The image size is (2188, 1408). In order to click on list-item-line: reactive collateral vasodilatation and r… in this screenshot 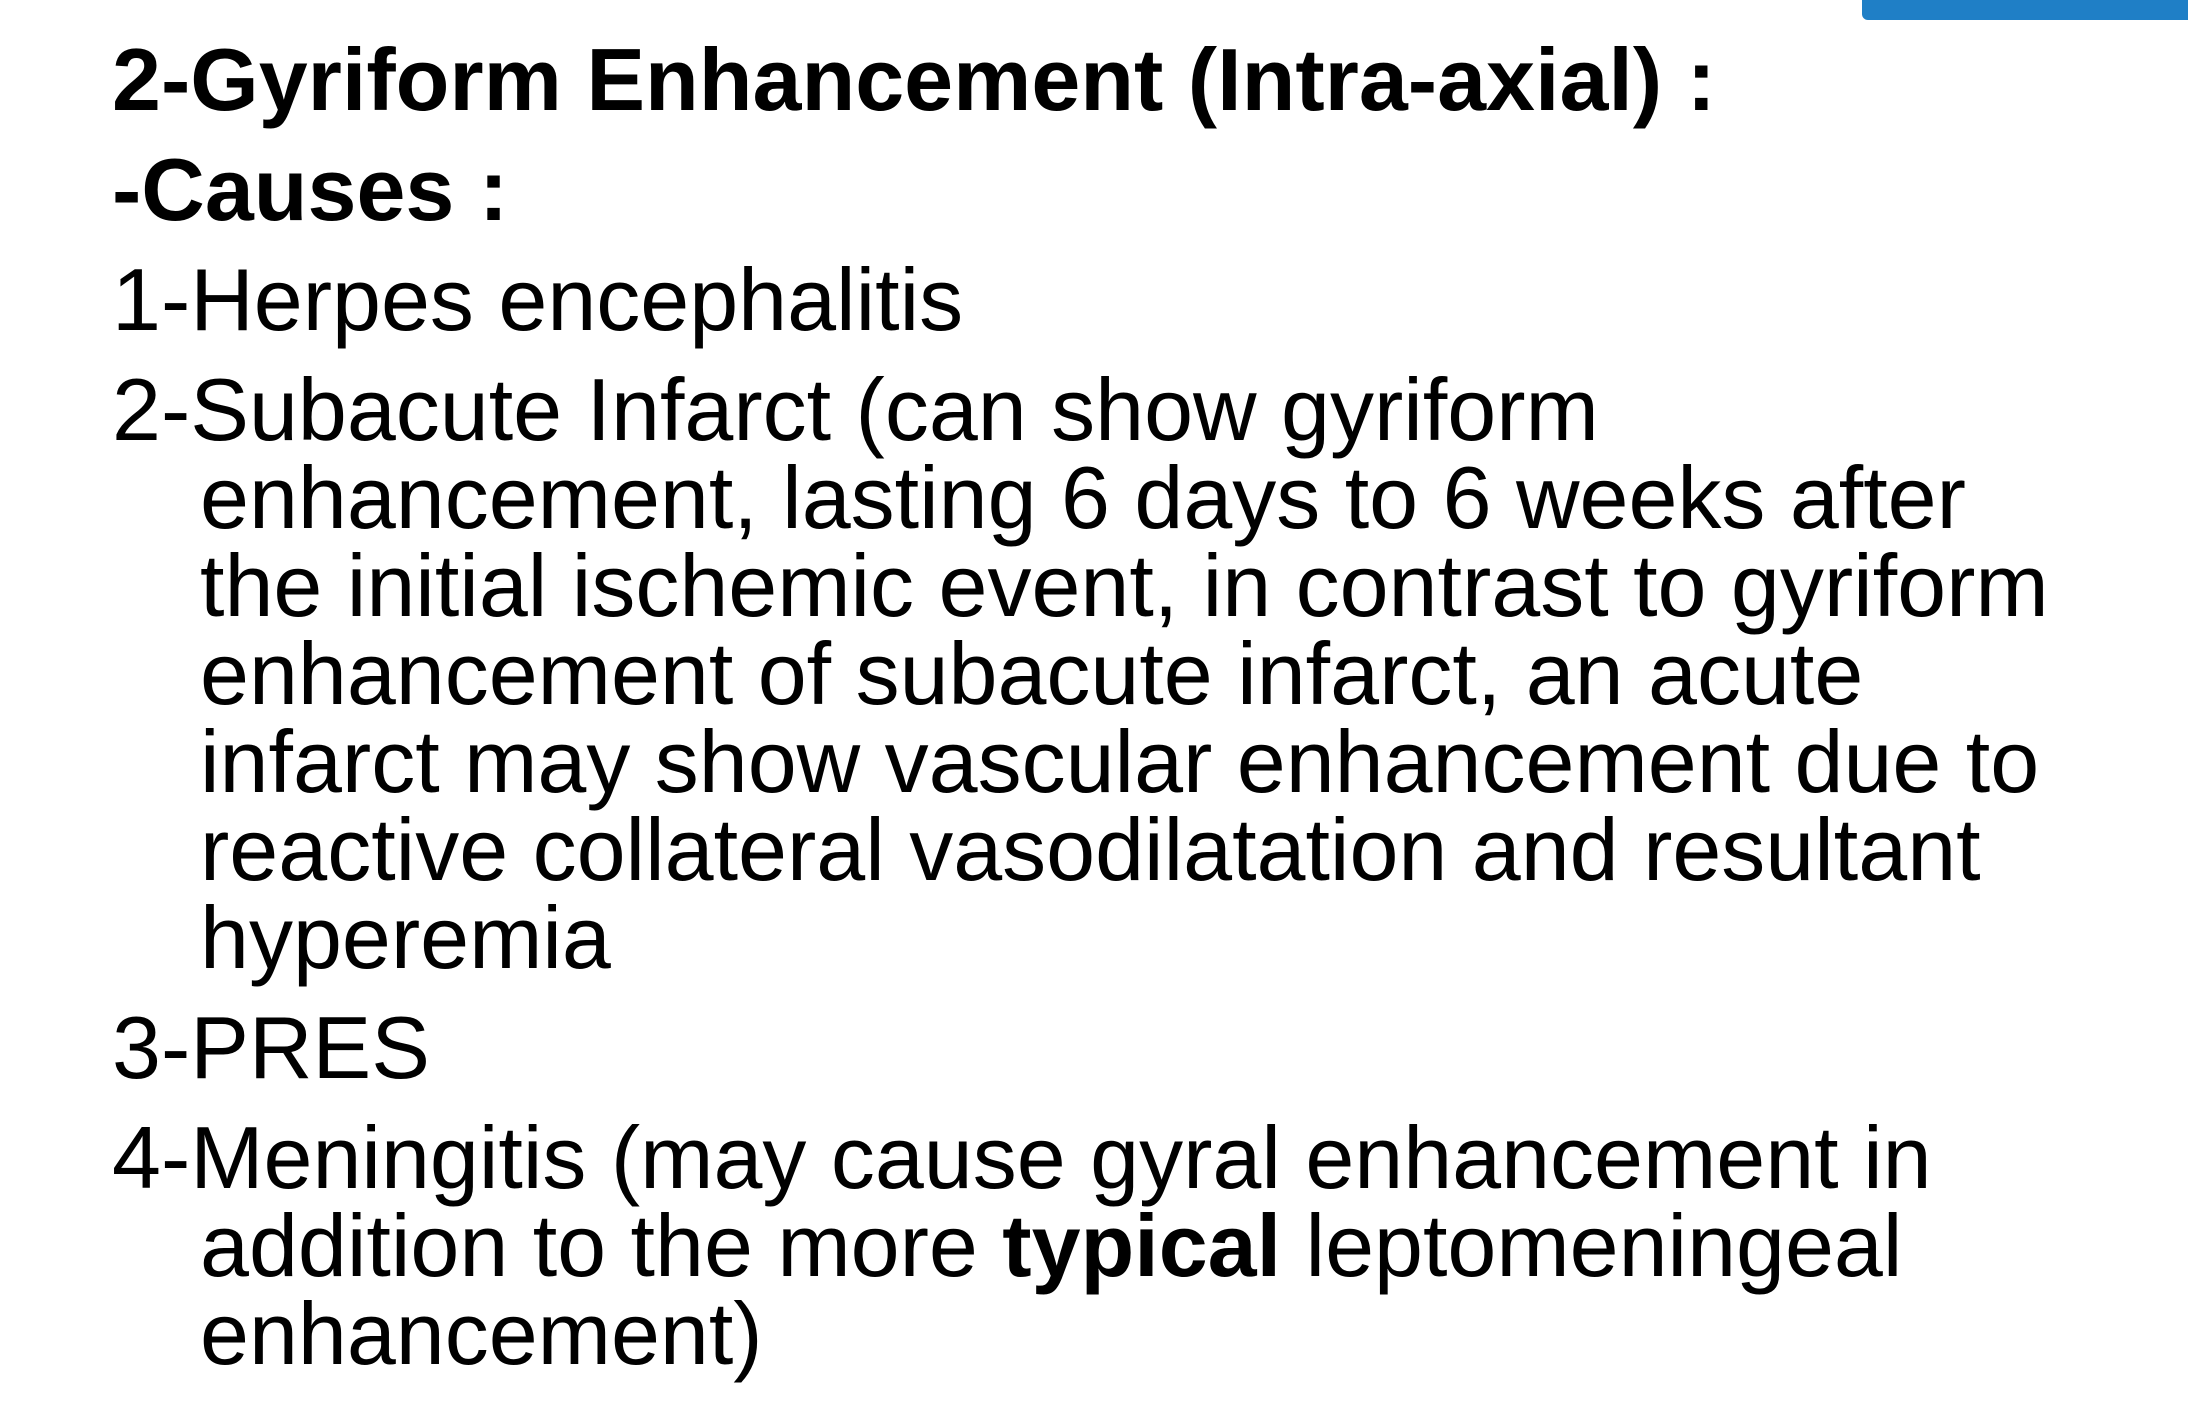, I will do `click(1090, 849)`.